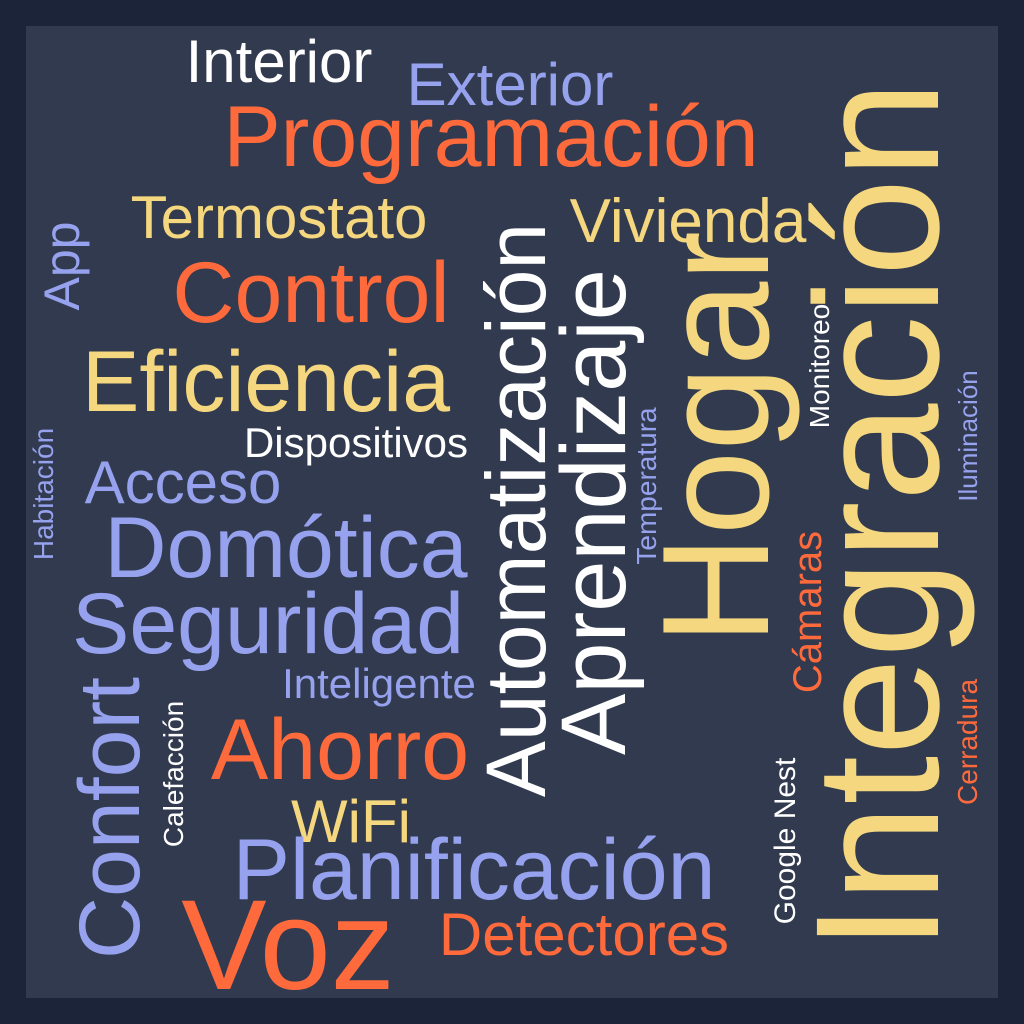 Image resolution: width=1024 pixels, height=1024 pixels. I want to click on word-dispositivos: Dispositivos, so click(356, 442).